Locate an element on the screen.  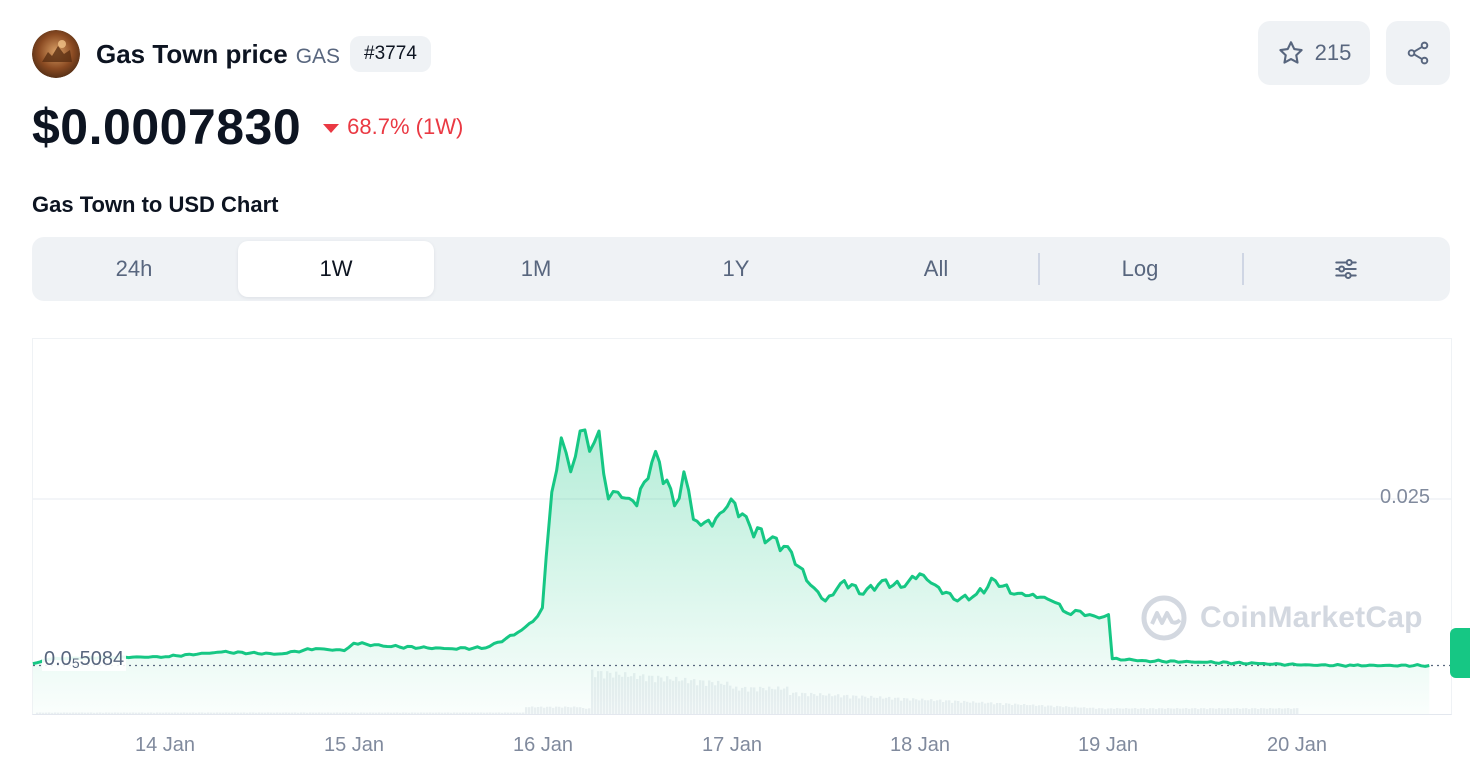
chart-range-tabs: 24h 1W 1M 1Y All Log is located at coordinates (741, 269).